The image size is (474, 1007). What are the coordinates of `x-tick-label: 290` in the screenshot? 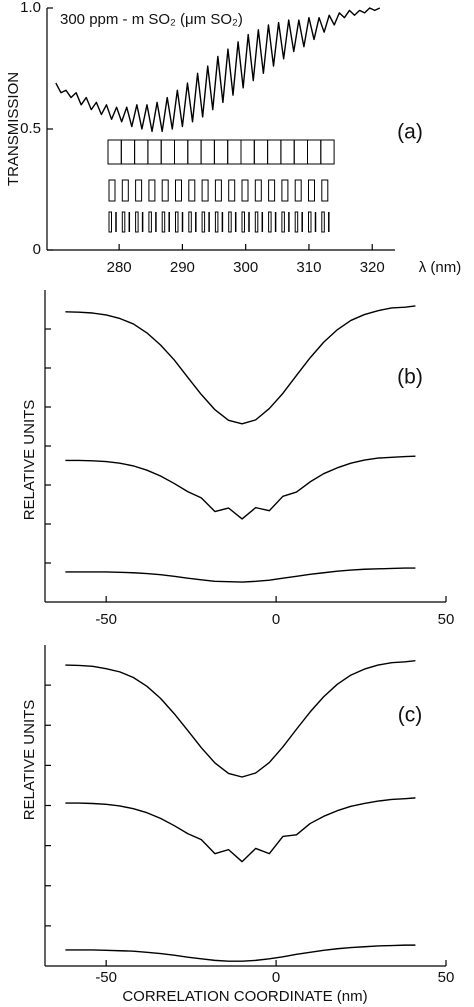 It's located at (182, 267).